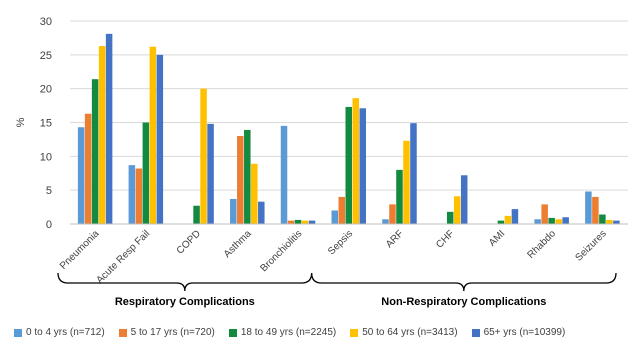 The image size is (638, 347). What do you see at coordinates (172, 332) in the screenshot?
I see `legend-label: 5 to 17 yrs (n=720)` at bounding box center [172, 332].